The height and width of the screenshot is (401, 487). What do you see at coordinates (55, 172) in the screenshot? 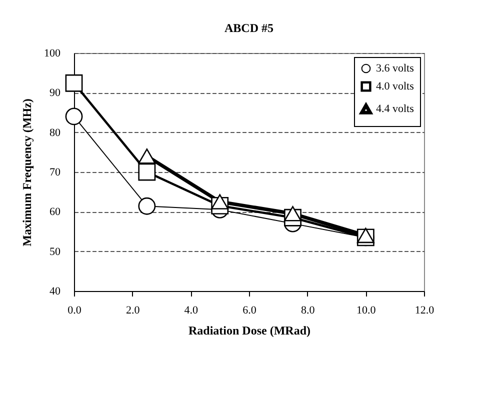
I see `y-tick-label: 70` at bounding box center [55, 172].